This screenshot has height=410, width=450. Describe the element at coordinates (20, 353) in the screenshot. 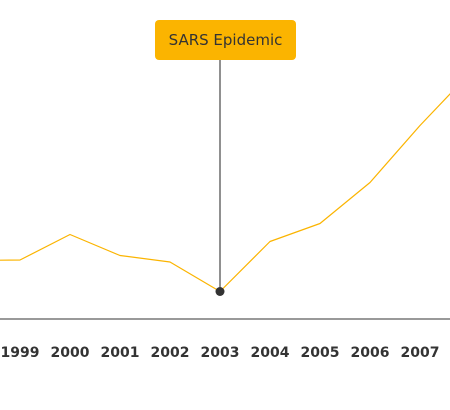

I see `x-tick-label-1999: 1999` at that location.